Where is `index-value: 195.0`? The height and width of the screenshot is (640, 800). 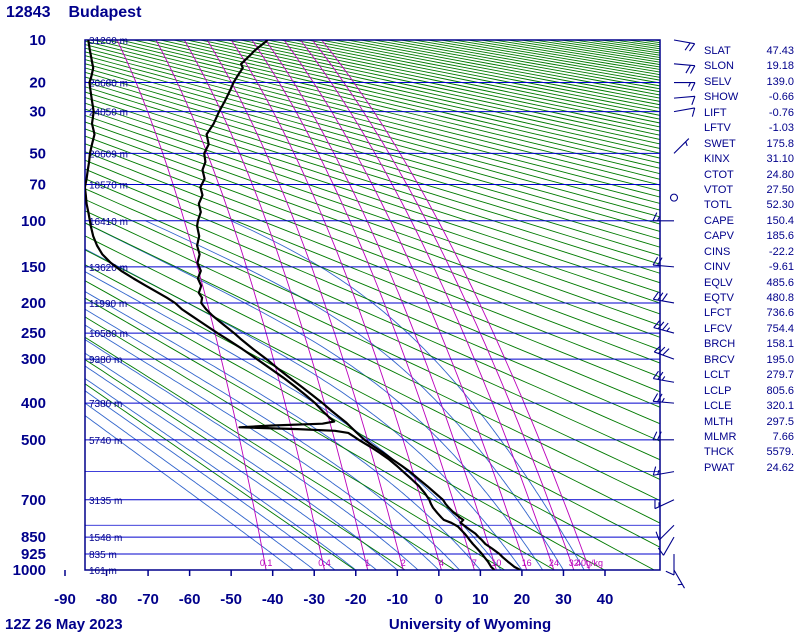
index-value: 195.0 is located at coordinates (780, 359).